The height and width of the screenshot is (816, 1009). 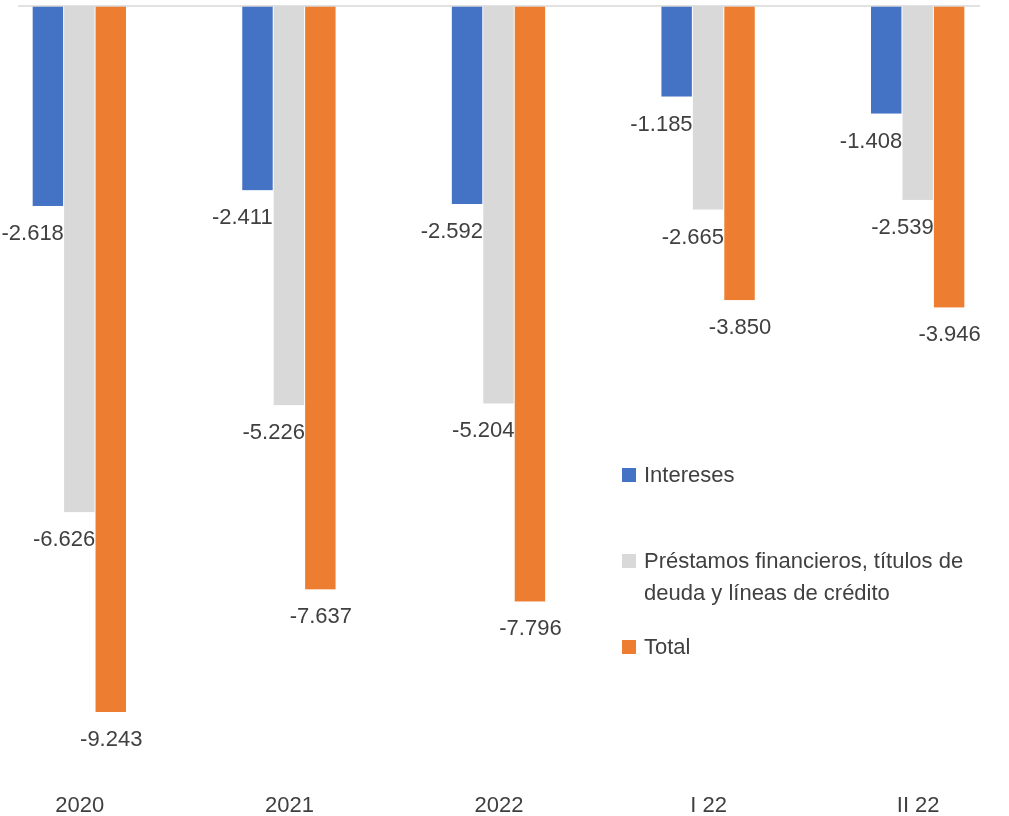 I want to click on legend-label: Préstamos financieros, títulos de deuda y líneas de crédito, so click(x=804, y=576).